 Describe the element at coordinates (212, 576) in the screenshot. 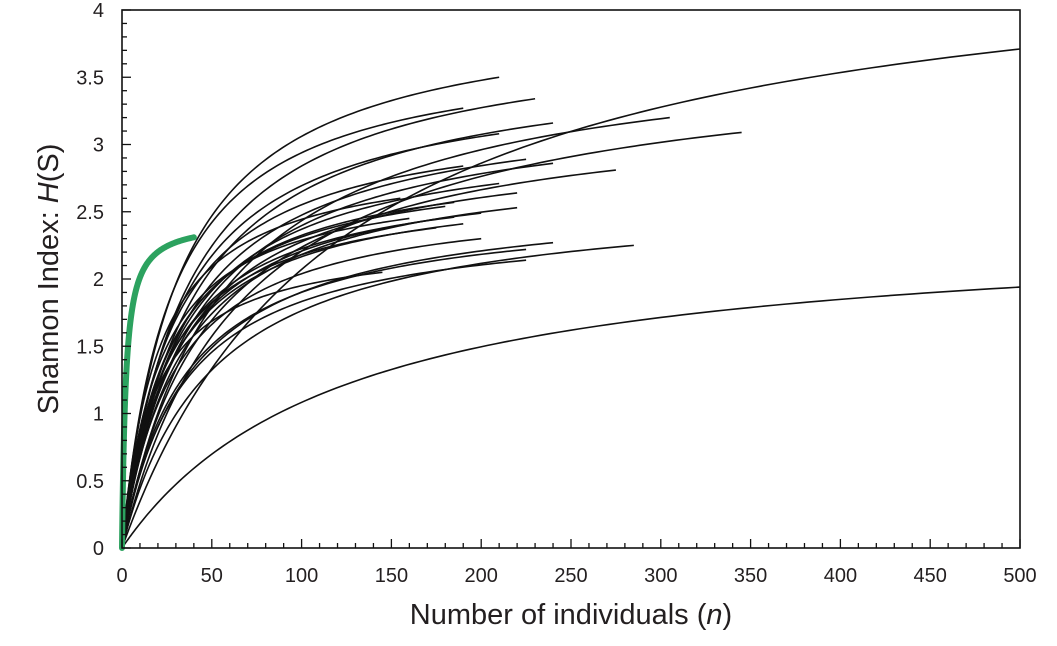

I see `x-tick-label: 50` at that location.